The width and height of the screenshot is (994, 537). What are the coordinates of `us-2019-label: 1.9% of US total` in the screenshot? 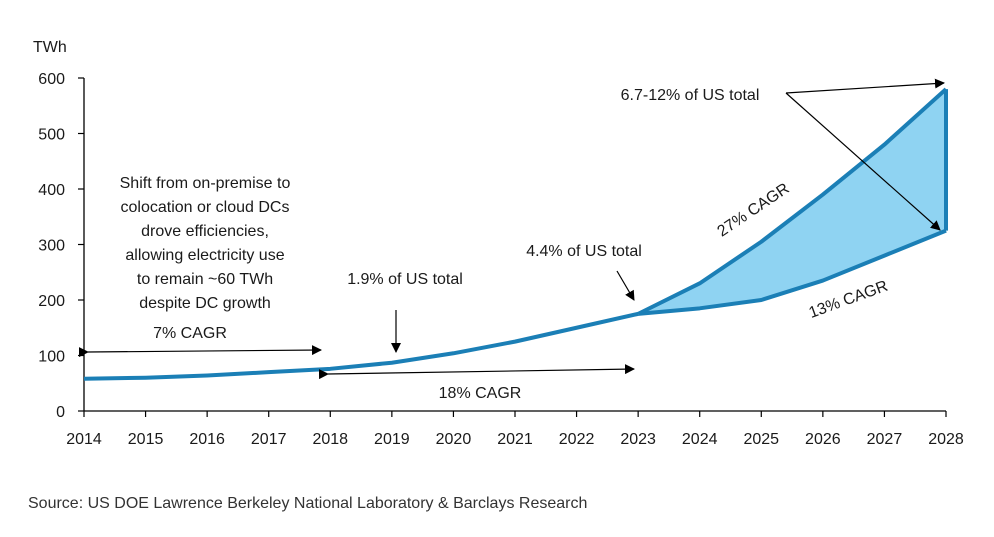 It's located at (405, 279).